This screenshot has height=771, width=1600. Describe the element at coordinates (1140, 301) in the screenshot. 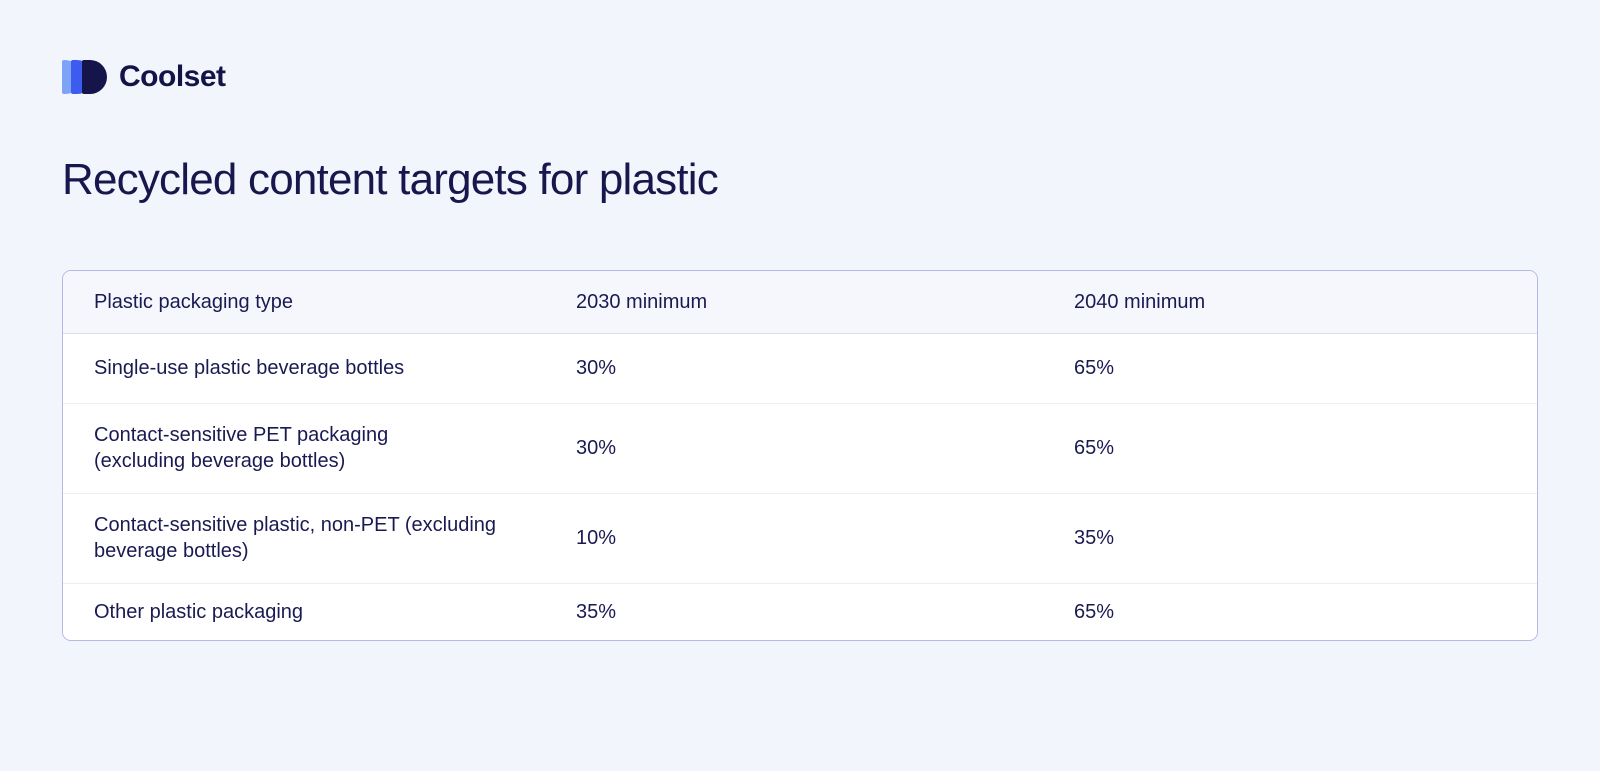

I see `column-header-2040-minimum: 2040 minimum` at that location.